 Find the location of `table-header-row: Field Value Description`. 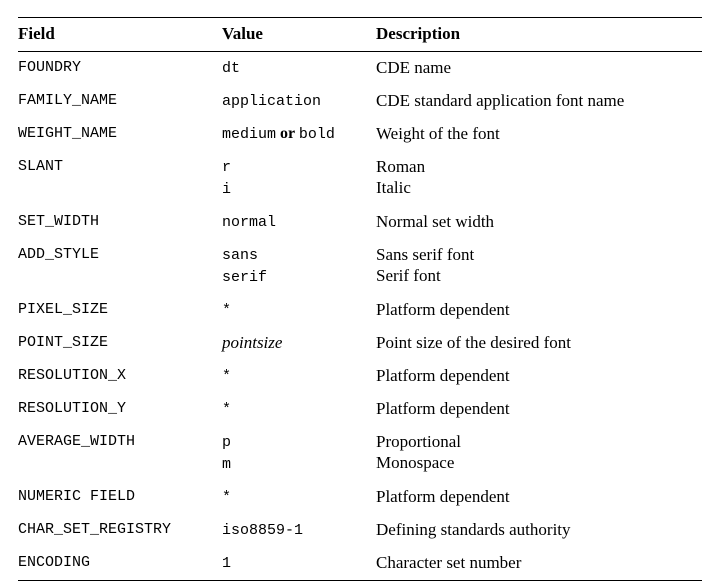

table-header-row: Field Value Description is located at coordinates (360, 34).